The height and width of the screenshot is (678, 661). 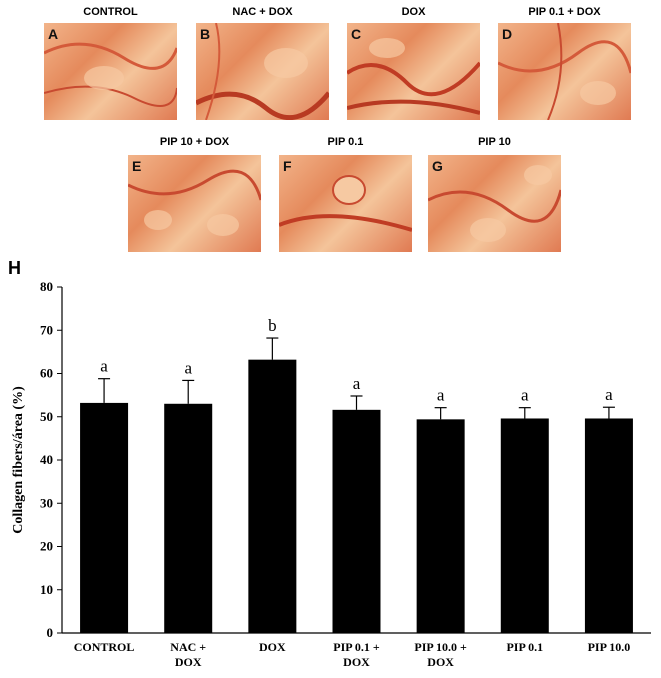 What do you see at coordinates (188, 647) in the screenshot?
I see `x-tick-label: NAC +` at bounding box center [188, 647].